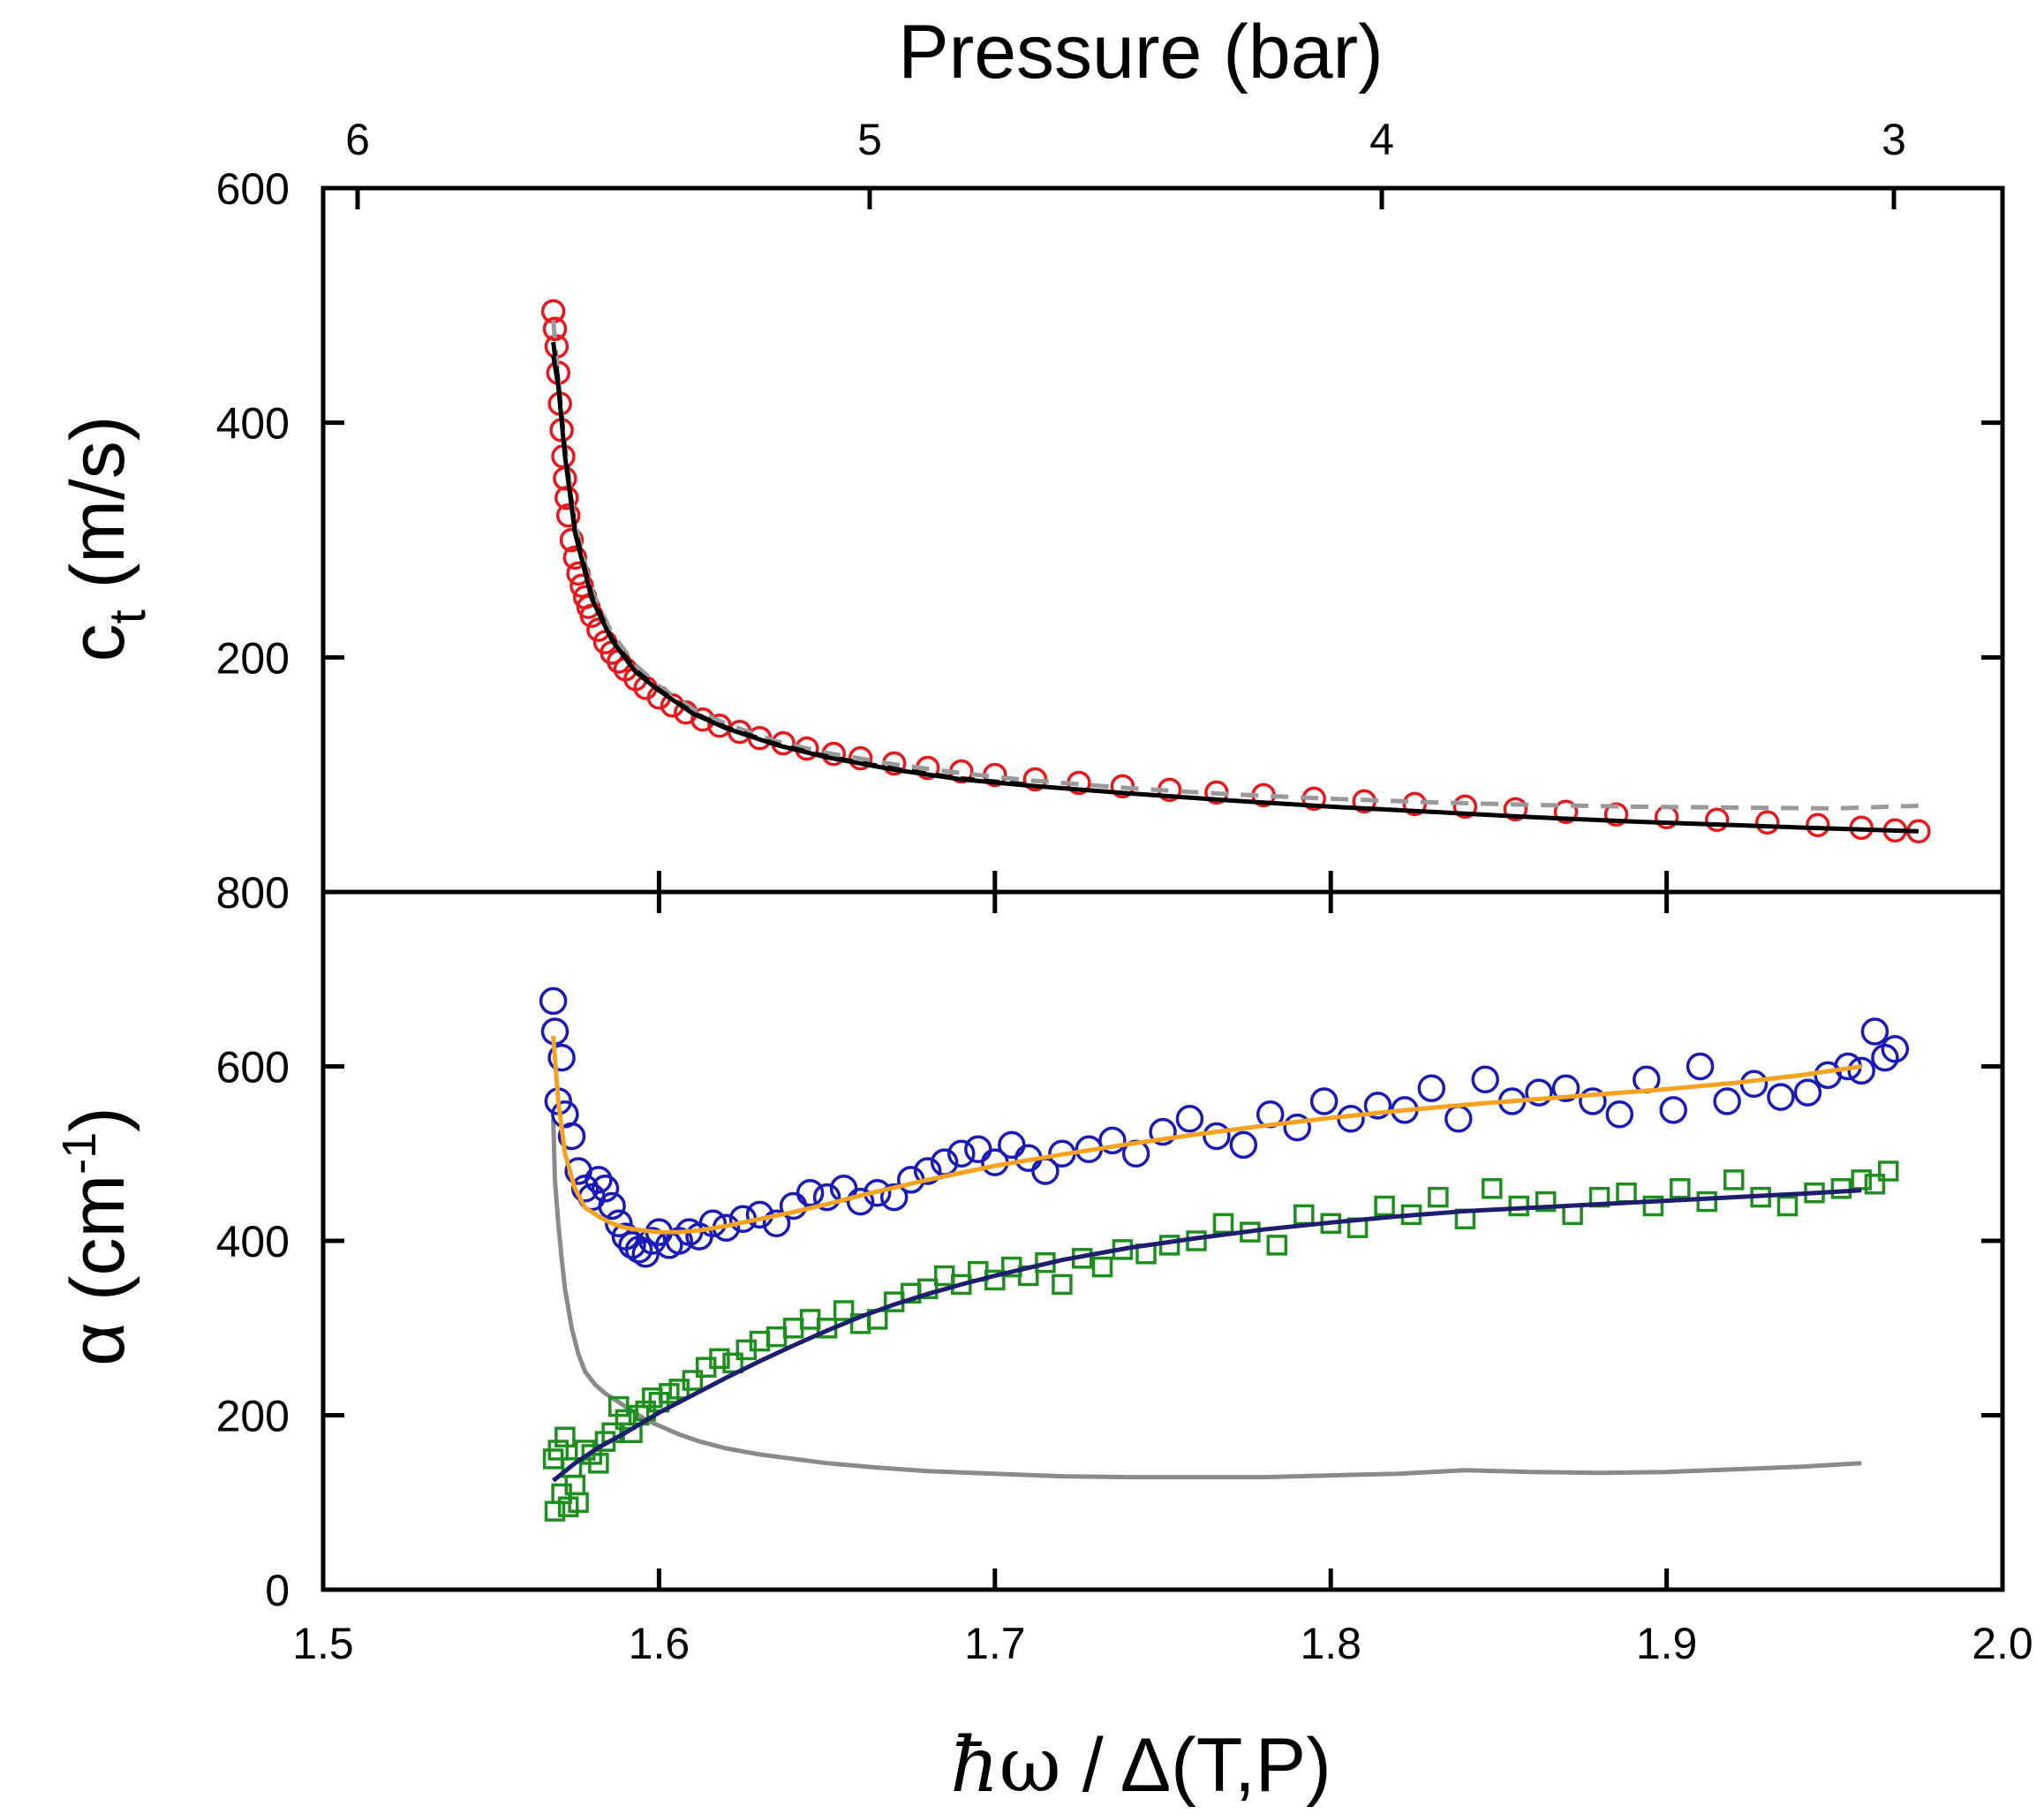 This screenshot has width=2044, height=1814. I want to click on x-tick-label: 1.9, so click(1667, 1643).